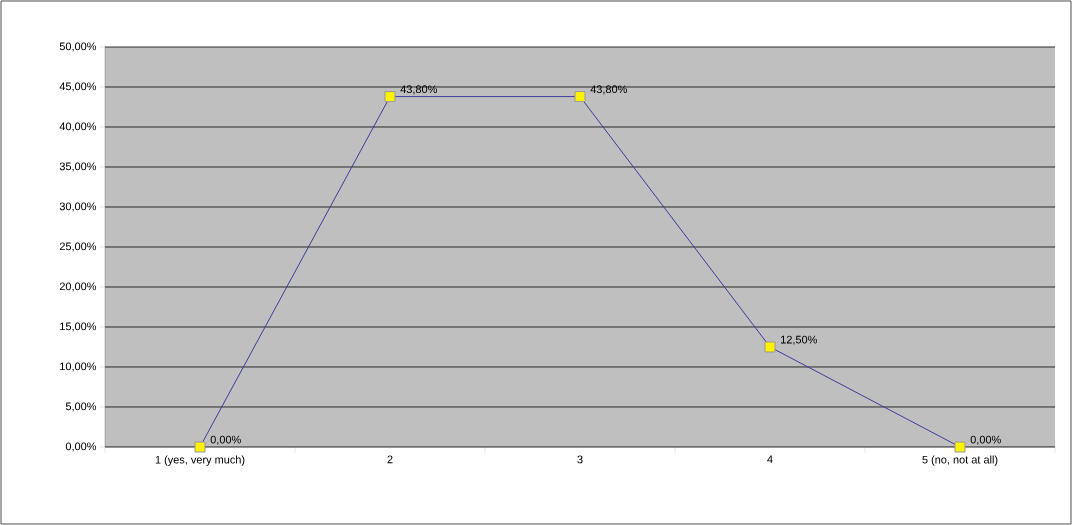 The width and height of the screenshot is (1072, 525). What do you see at coordinates (81, 447) in the screenshot?
I see `y-tick-label: 0,00%` at bounding box center [81, 447].